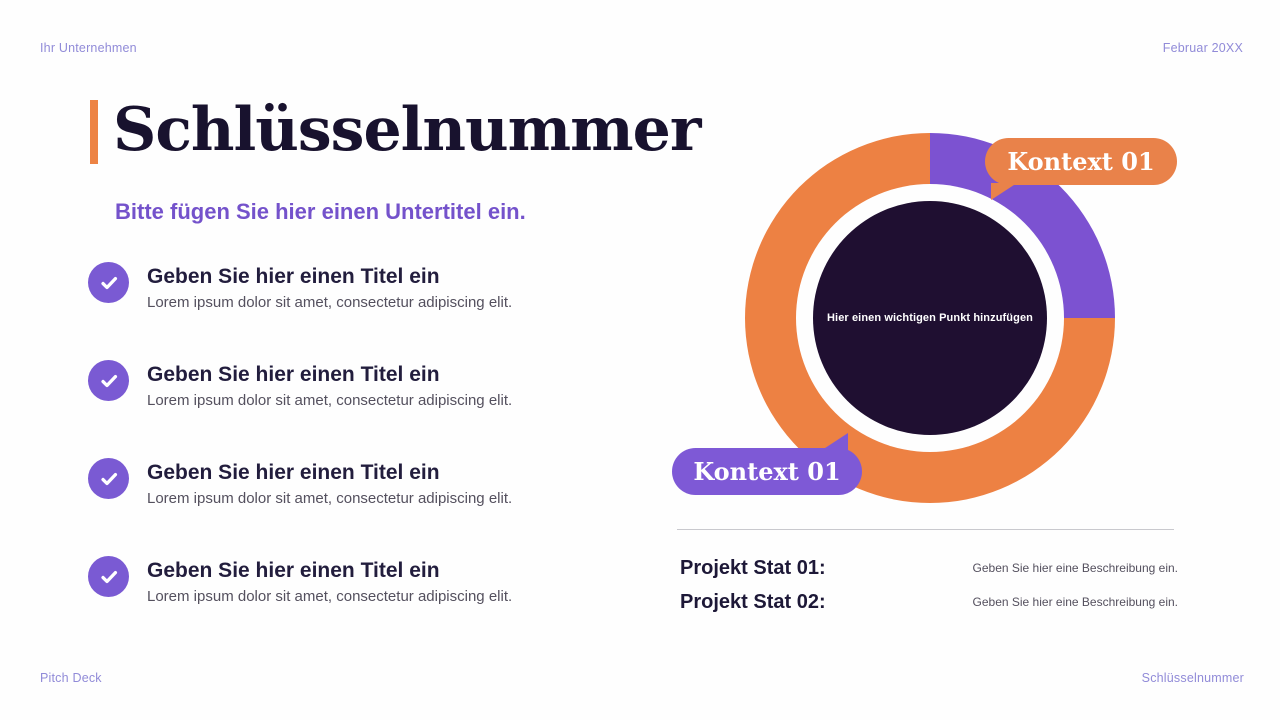 The height and width of the screenshot is (720, 1280). What do you see at coordinates (88, 48) in the screenshot?
I see `company-name: Ihr Unternehmen` at bounding box center [88, 48].